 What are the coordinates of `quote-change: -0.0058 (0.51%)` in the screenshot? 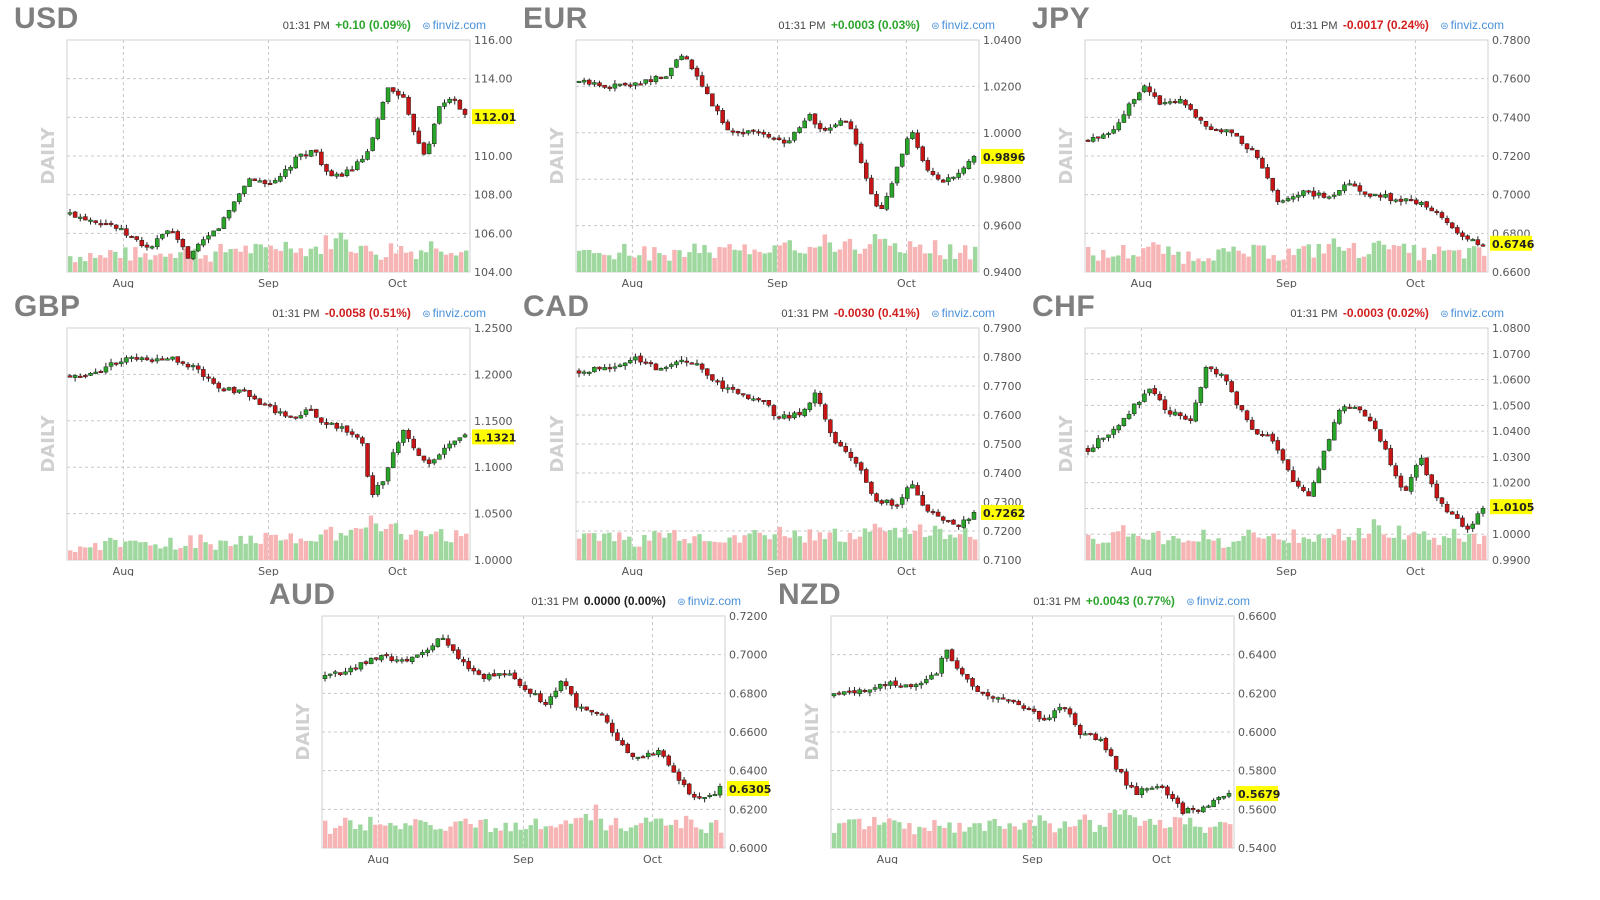 It's located at (367, 313).